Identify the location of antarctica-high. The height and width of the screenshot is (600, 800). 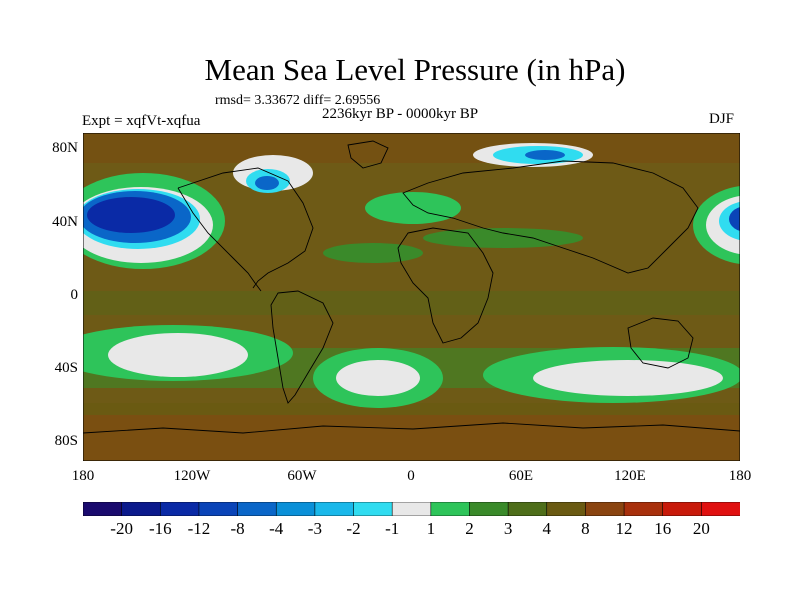
(411, 438).